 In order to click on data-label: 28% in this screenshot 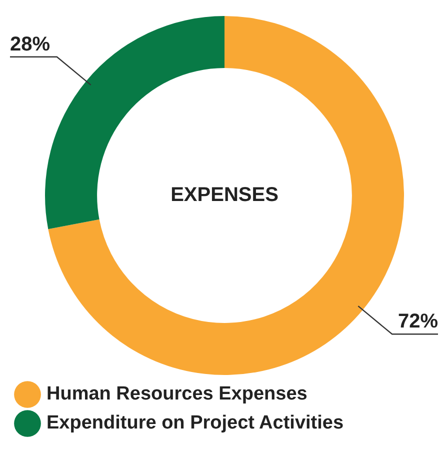, I will do `click(30, 44)`.